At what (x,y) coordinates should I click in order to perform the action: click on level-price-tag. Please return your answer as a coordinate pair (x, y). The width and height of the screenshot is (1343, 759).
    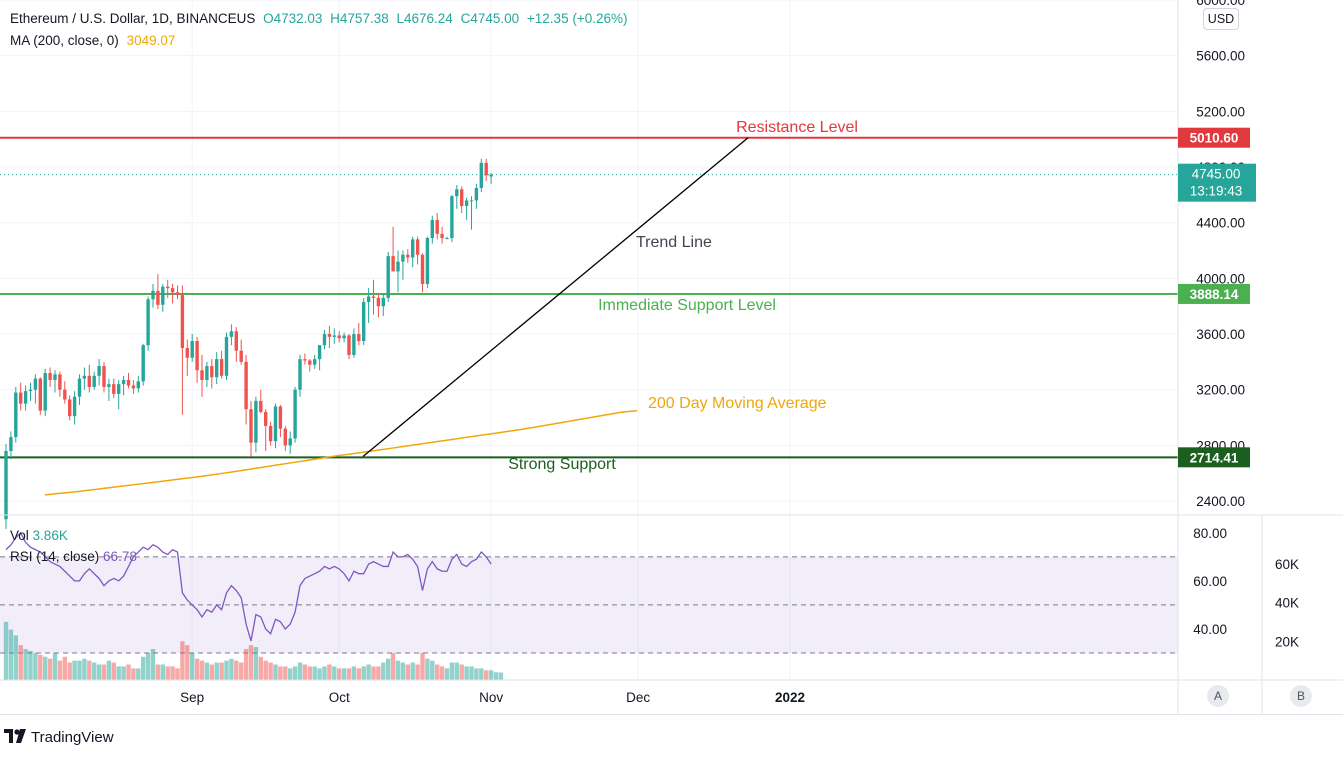
    Looking at the image, I should click on (1214, 457).